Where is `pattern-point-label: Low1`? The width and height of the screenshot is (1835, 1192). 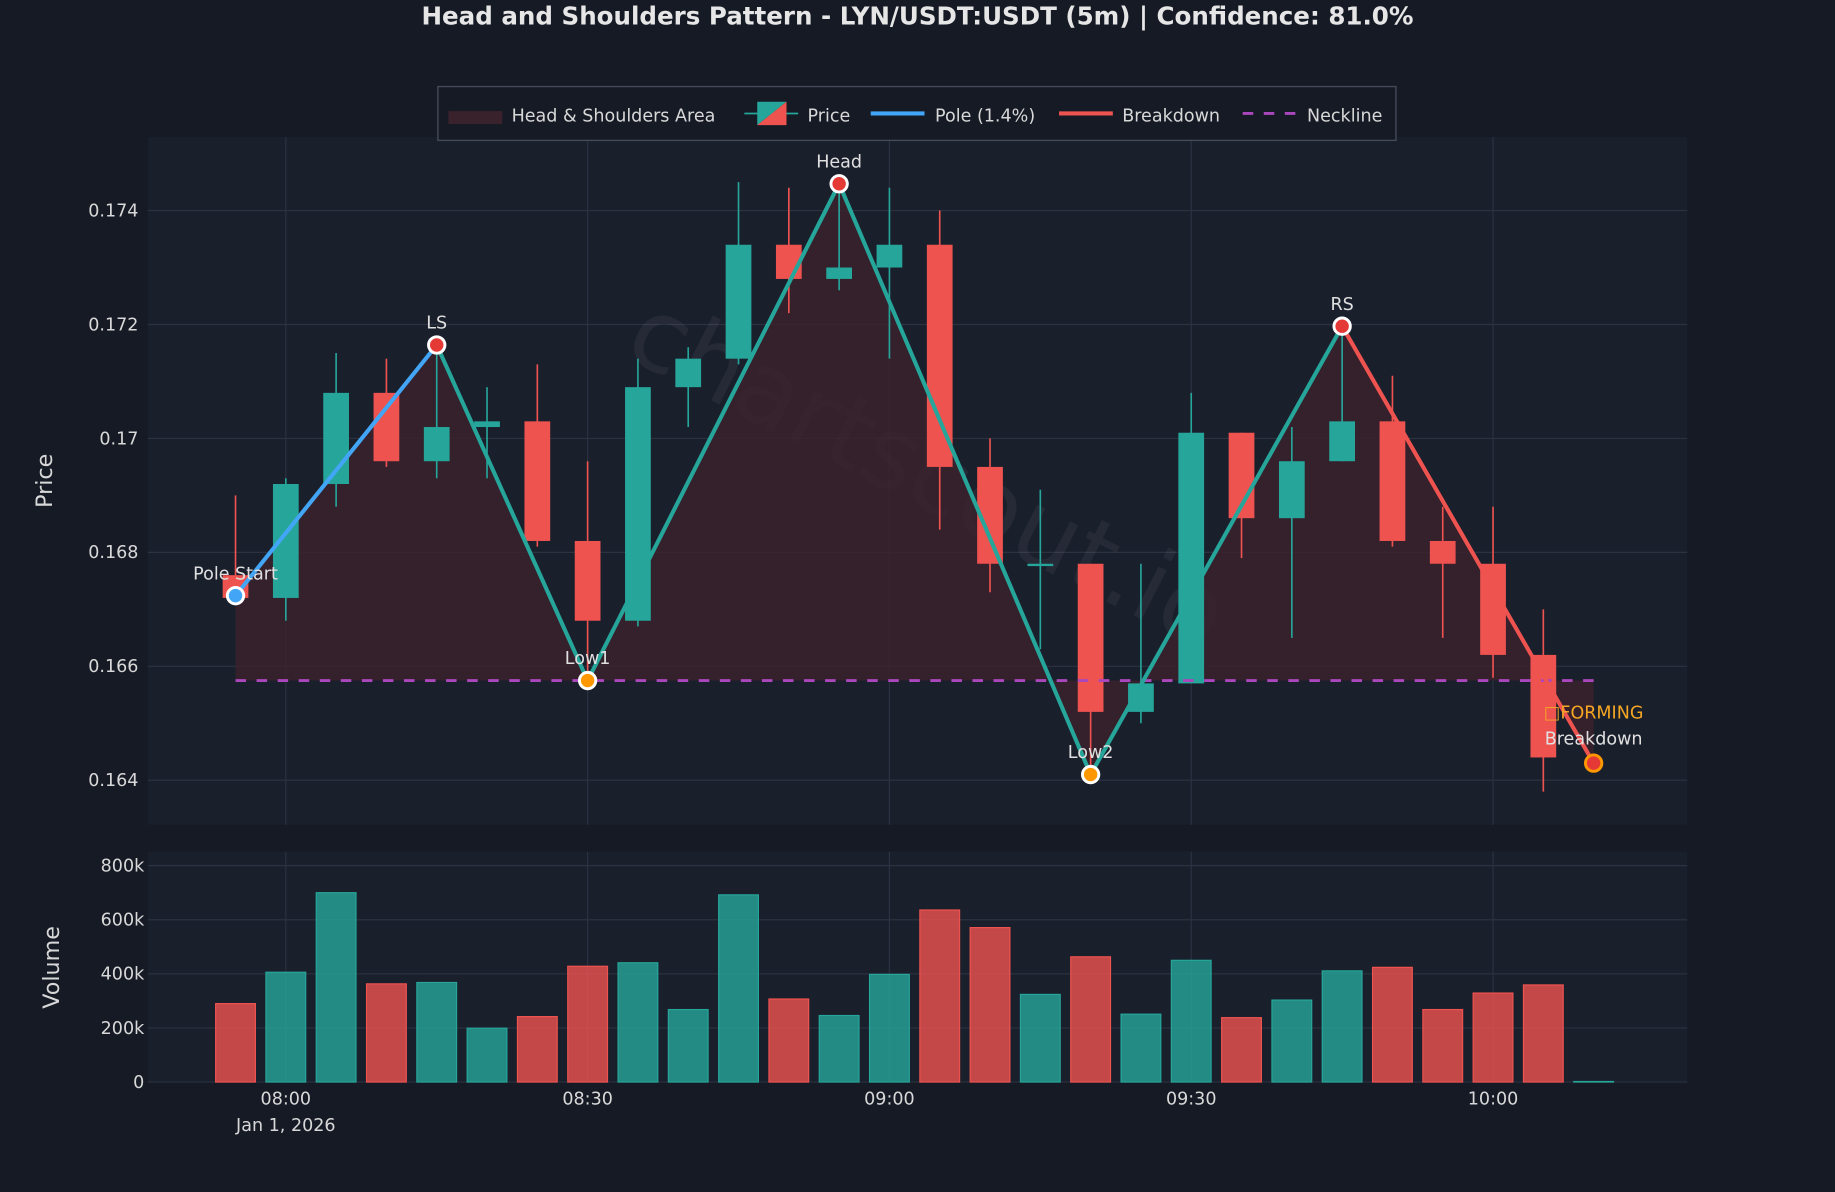
pattern-point-label: Low1 is located at coordinates (588, 659).